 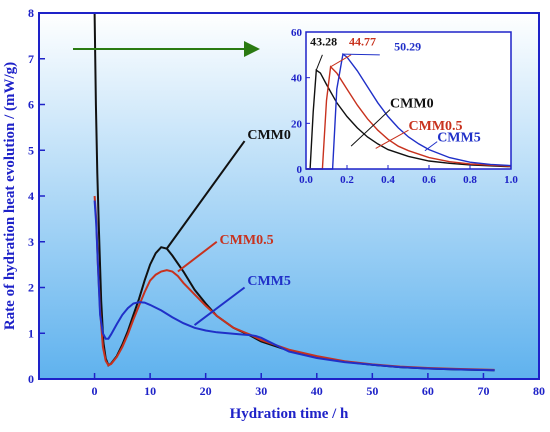 I want to click on inset-series-label: CMM5, so click(x=459, y=138).